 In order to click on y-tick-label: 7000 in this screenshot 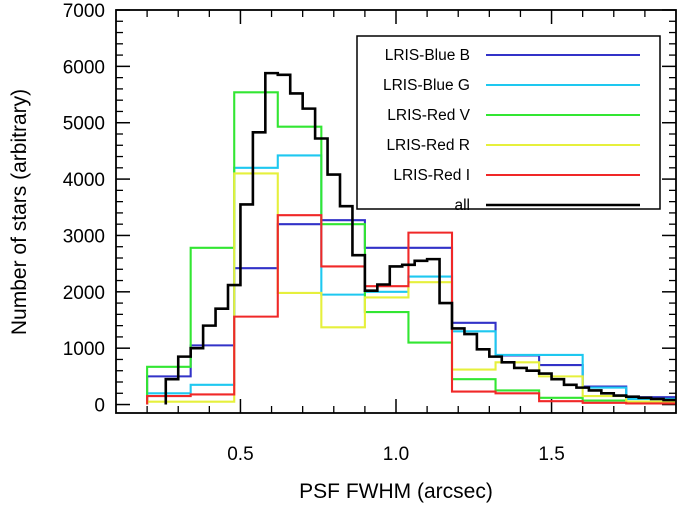, I will do `click(84, 11)`.